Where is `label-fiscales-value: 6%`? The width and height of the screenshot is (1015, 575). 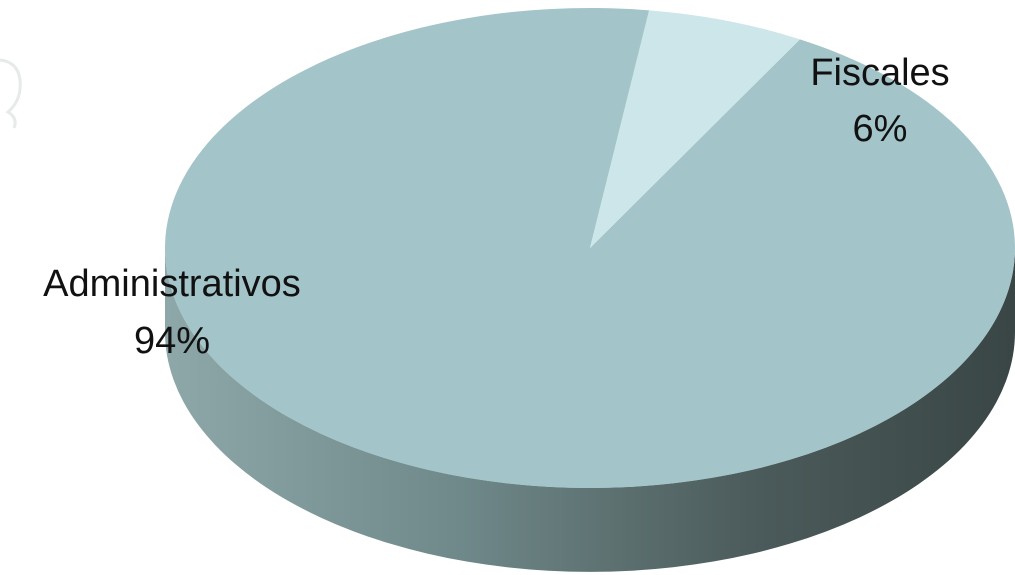
label-fiscales-value: 6% is located at coordinates (880, 129).